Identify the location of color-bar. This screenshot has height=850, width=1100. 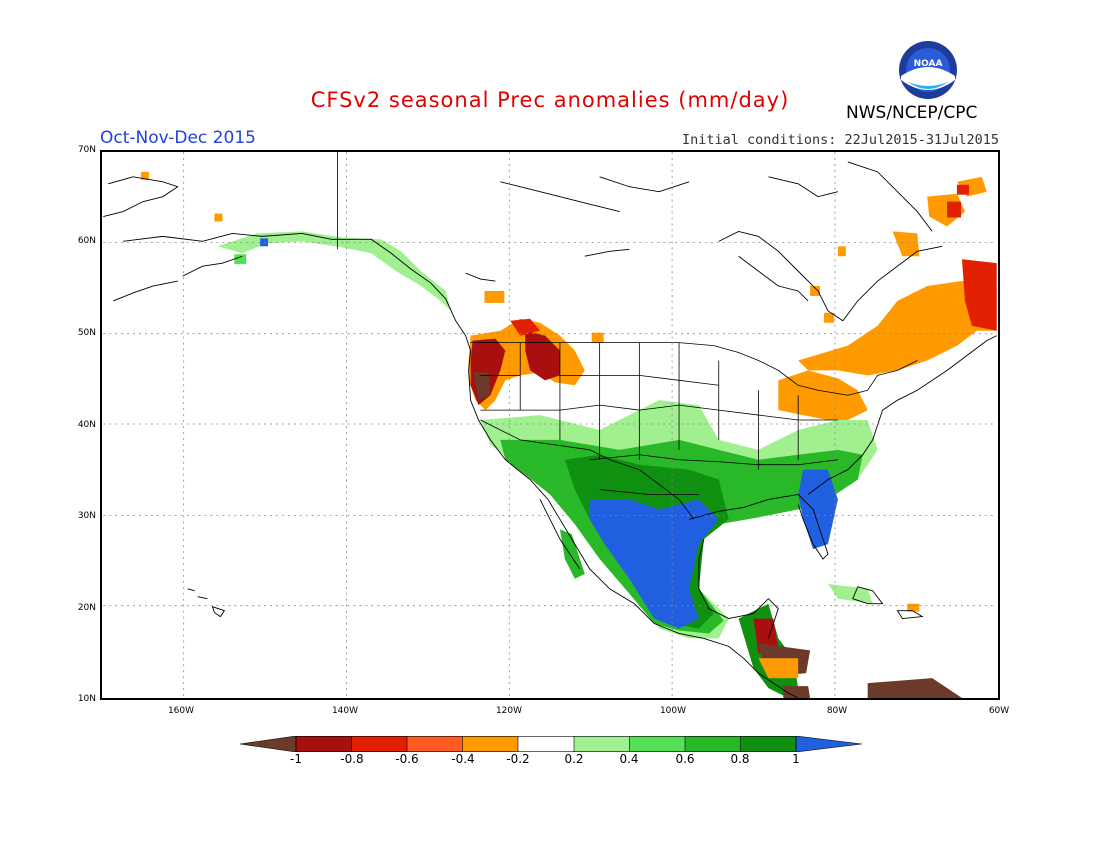
(551, 744).